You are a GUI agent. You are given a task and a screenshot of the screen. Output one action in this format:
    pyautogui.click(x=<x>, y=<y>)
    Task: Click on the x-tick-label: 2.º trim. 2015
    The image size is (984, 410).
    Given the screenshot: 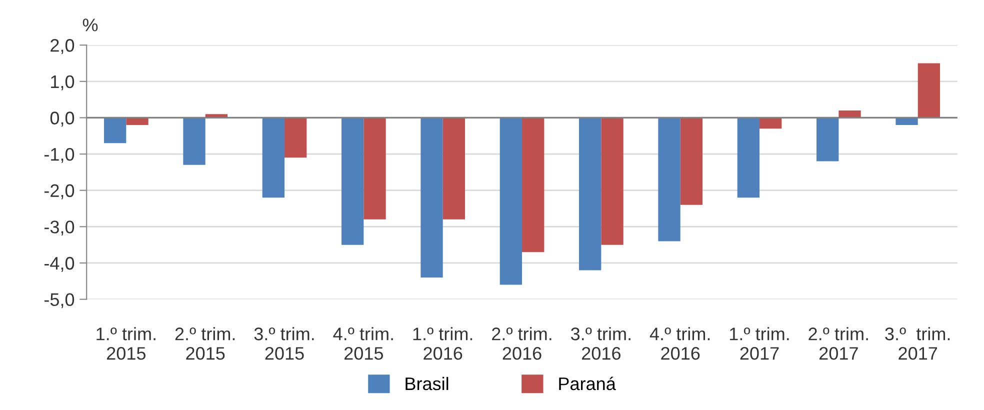 What is the action you would take?
    pyautogui.click(x=205, y=343)
    